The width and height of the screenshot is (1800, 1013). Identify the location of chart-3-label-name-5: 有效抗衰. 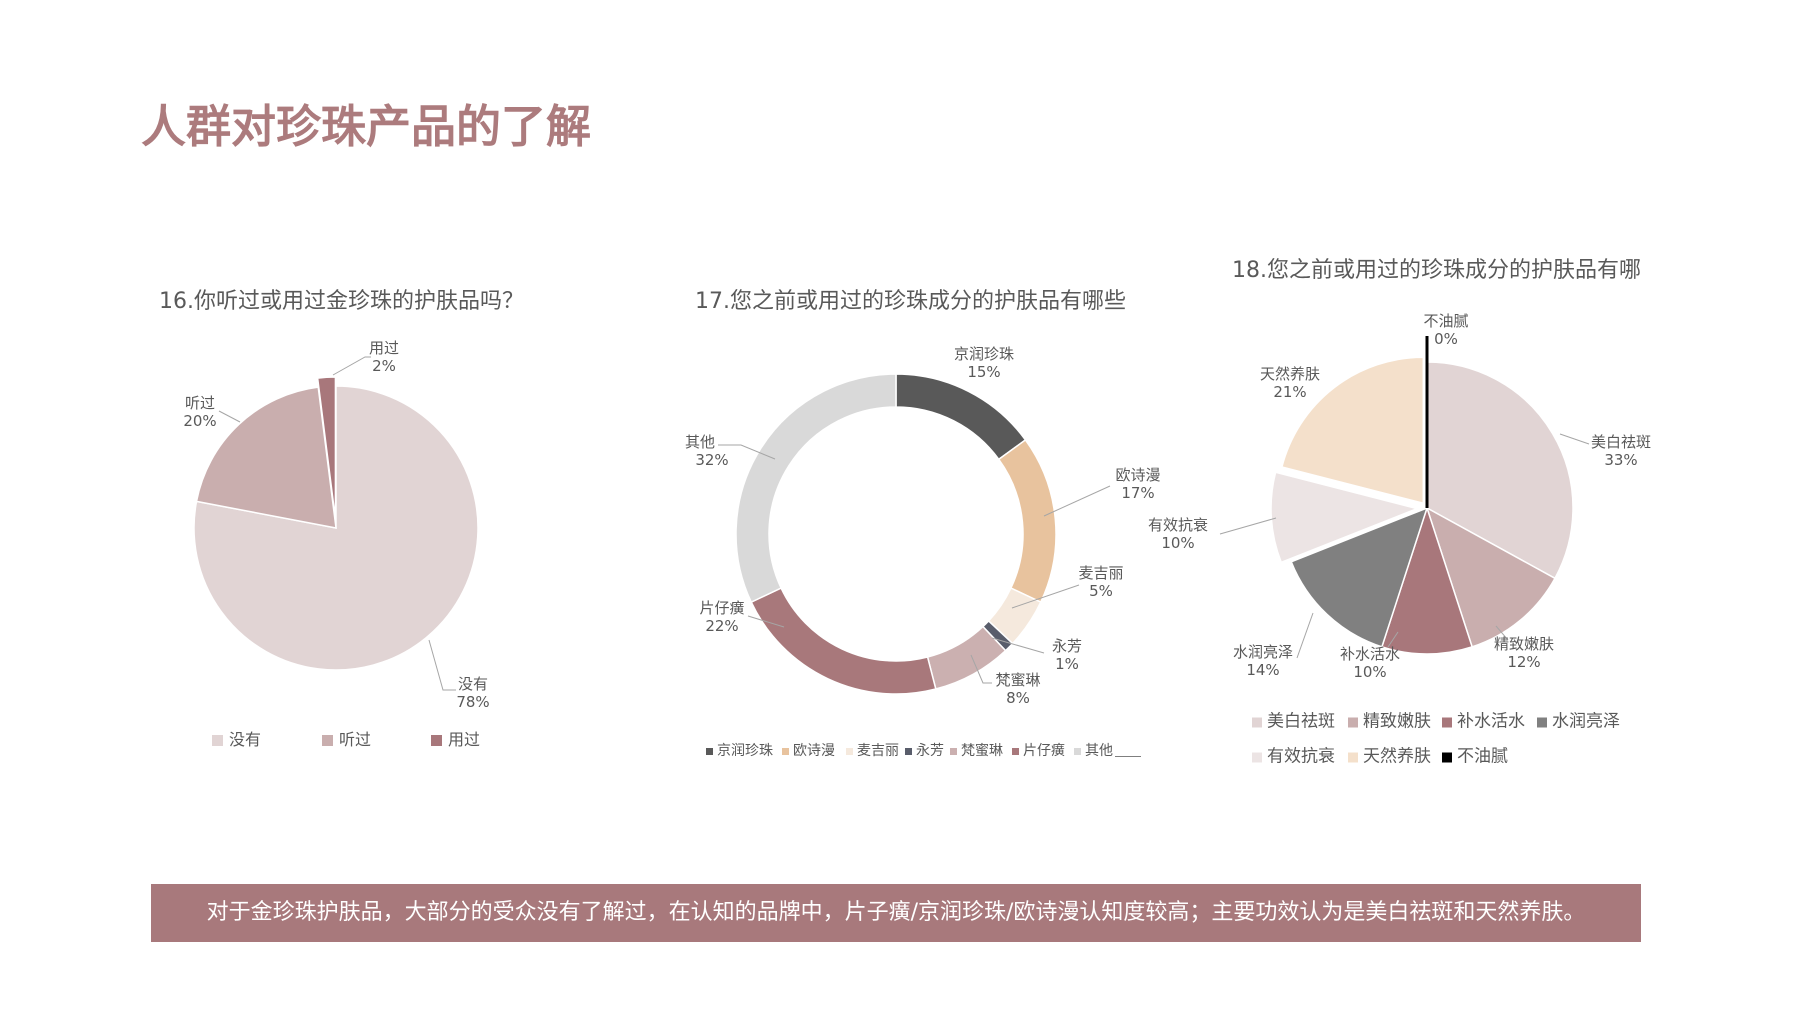
(1178, 525).